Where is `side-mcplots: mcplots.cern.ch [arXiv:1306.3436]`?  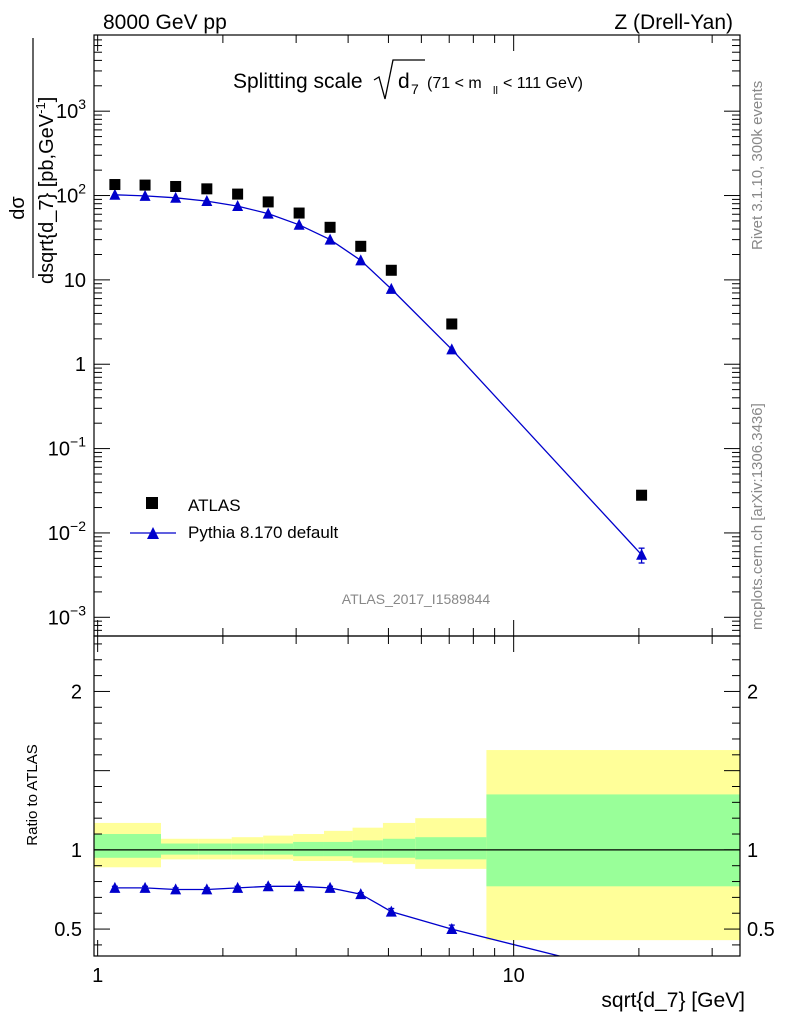 side-mcplots: mcplots.cern.ch [arXiv:1306.3436] is located at coordinates (757, 516).